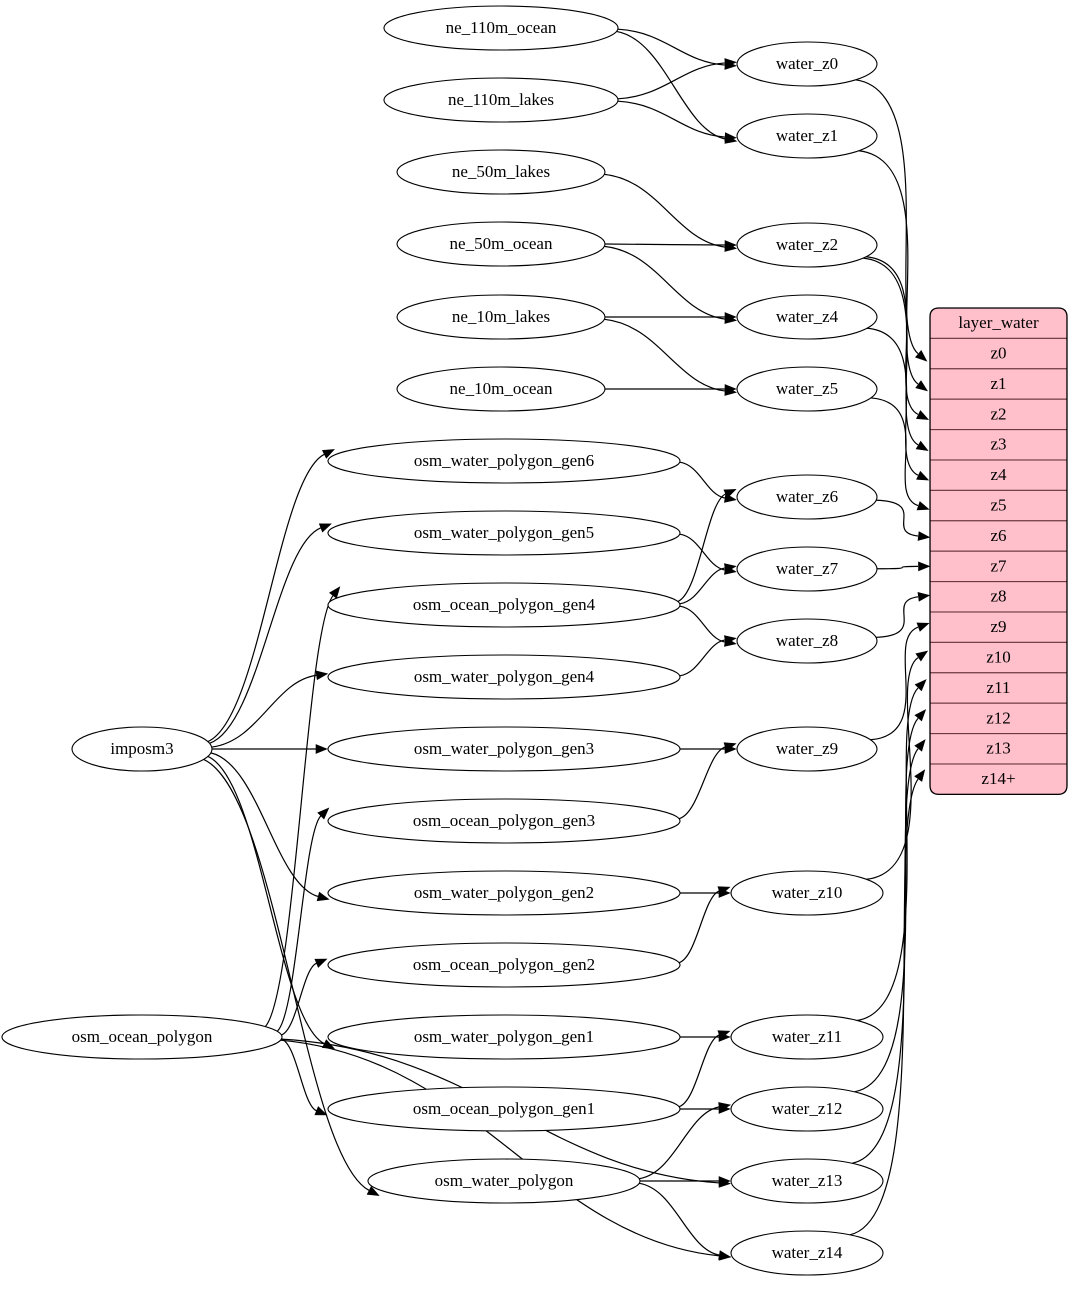  I want to click on node-water_z9: water_z9, so click(807, 749).